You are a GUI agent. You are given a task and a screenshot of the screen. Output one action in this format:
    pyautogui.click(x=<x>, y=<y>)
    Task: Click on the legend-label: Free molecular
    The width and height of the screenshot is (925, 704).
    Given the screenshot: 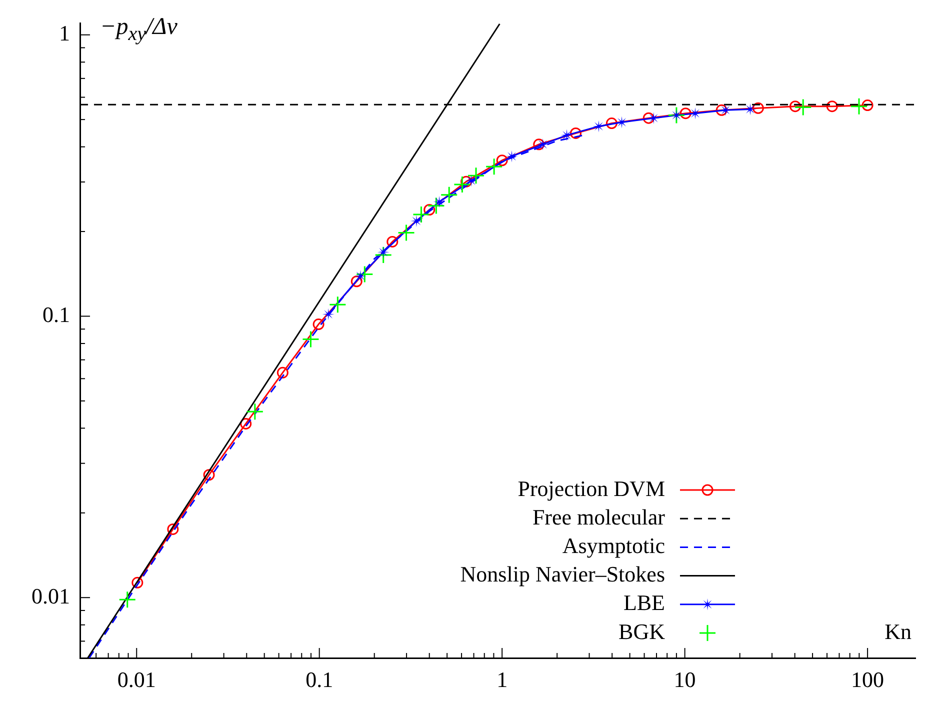 What is the action you would take?
    pyautogui.click(x=599, y=517)
    